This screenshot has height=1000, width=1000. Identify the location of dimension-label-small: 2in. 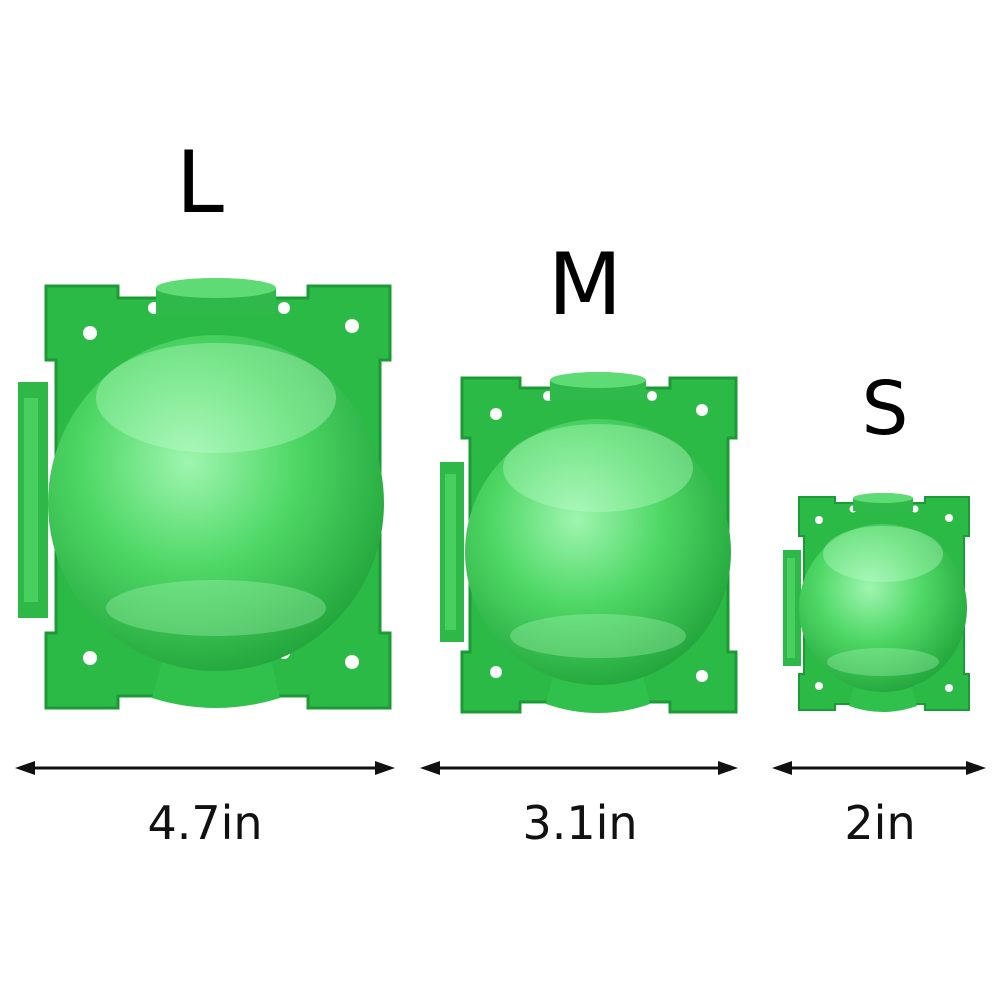
(880, 823).